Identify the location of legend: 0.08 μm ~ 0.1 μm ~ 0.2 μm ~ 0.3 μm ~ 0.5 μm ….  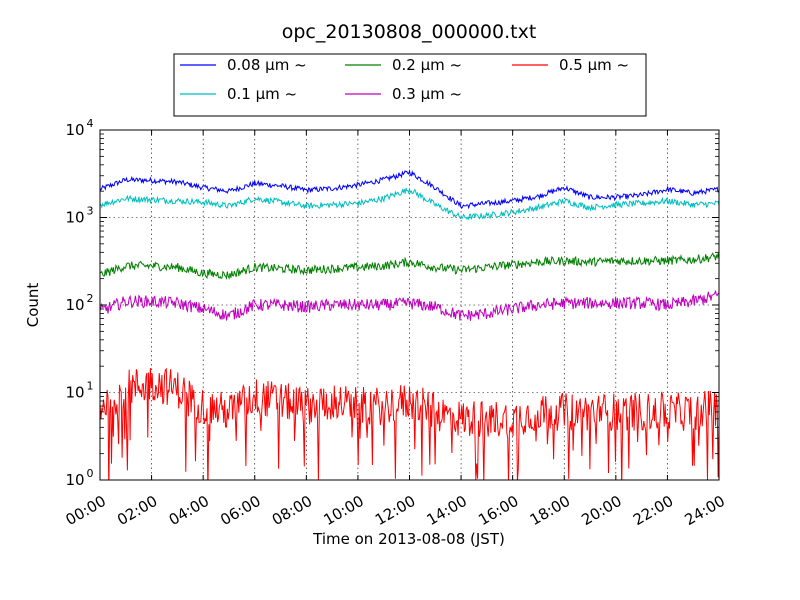
(410, 85).